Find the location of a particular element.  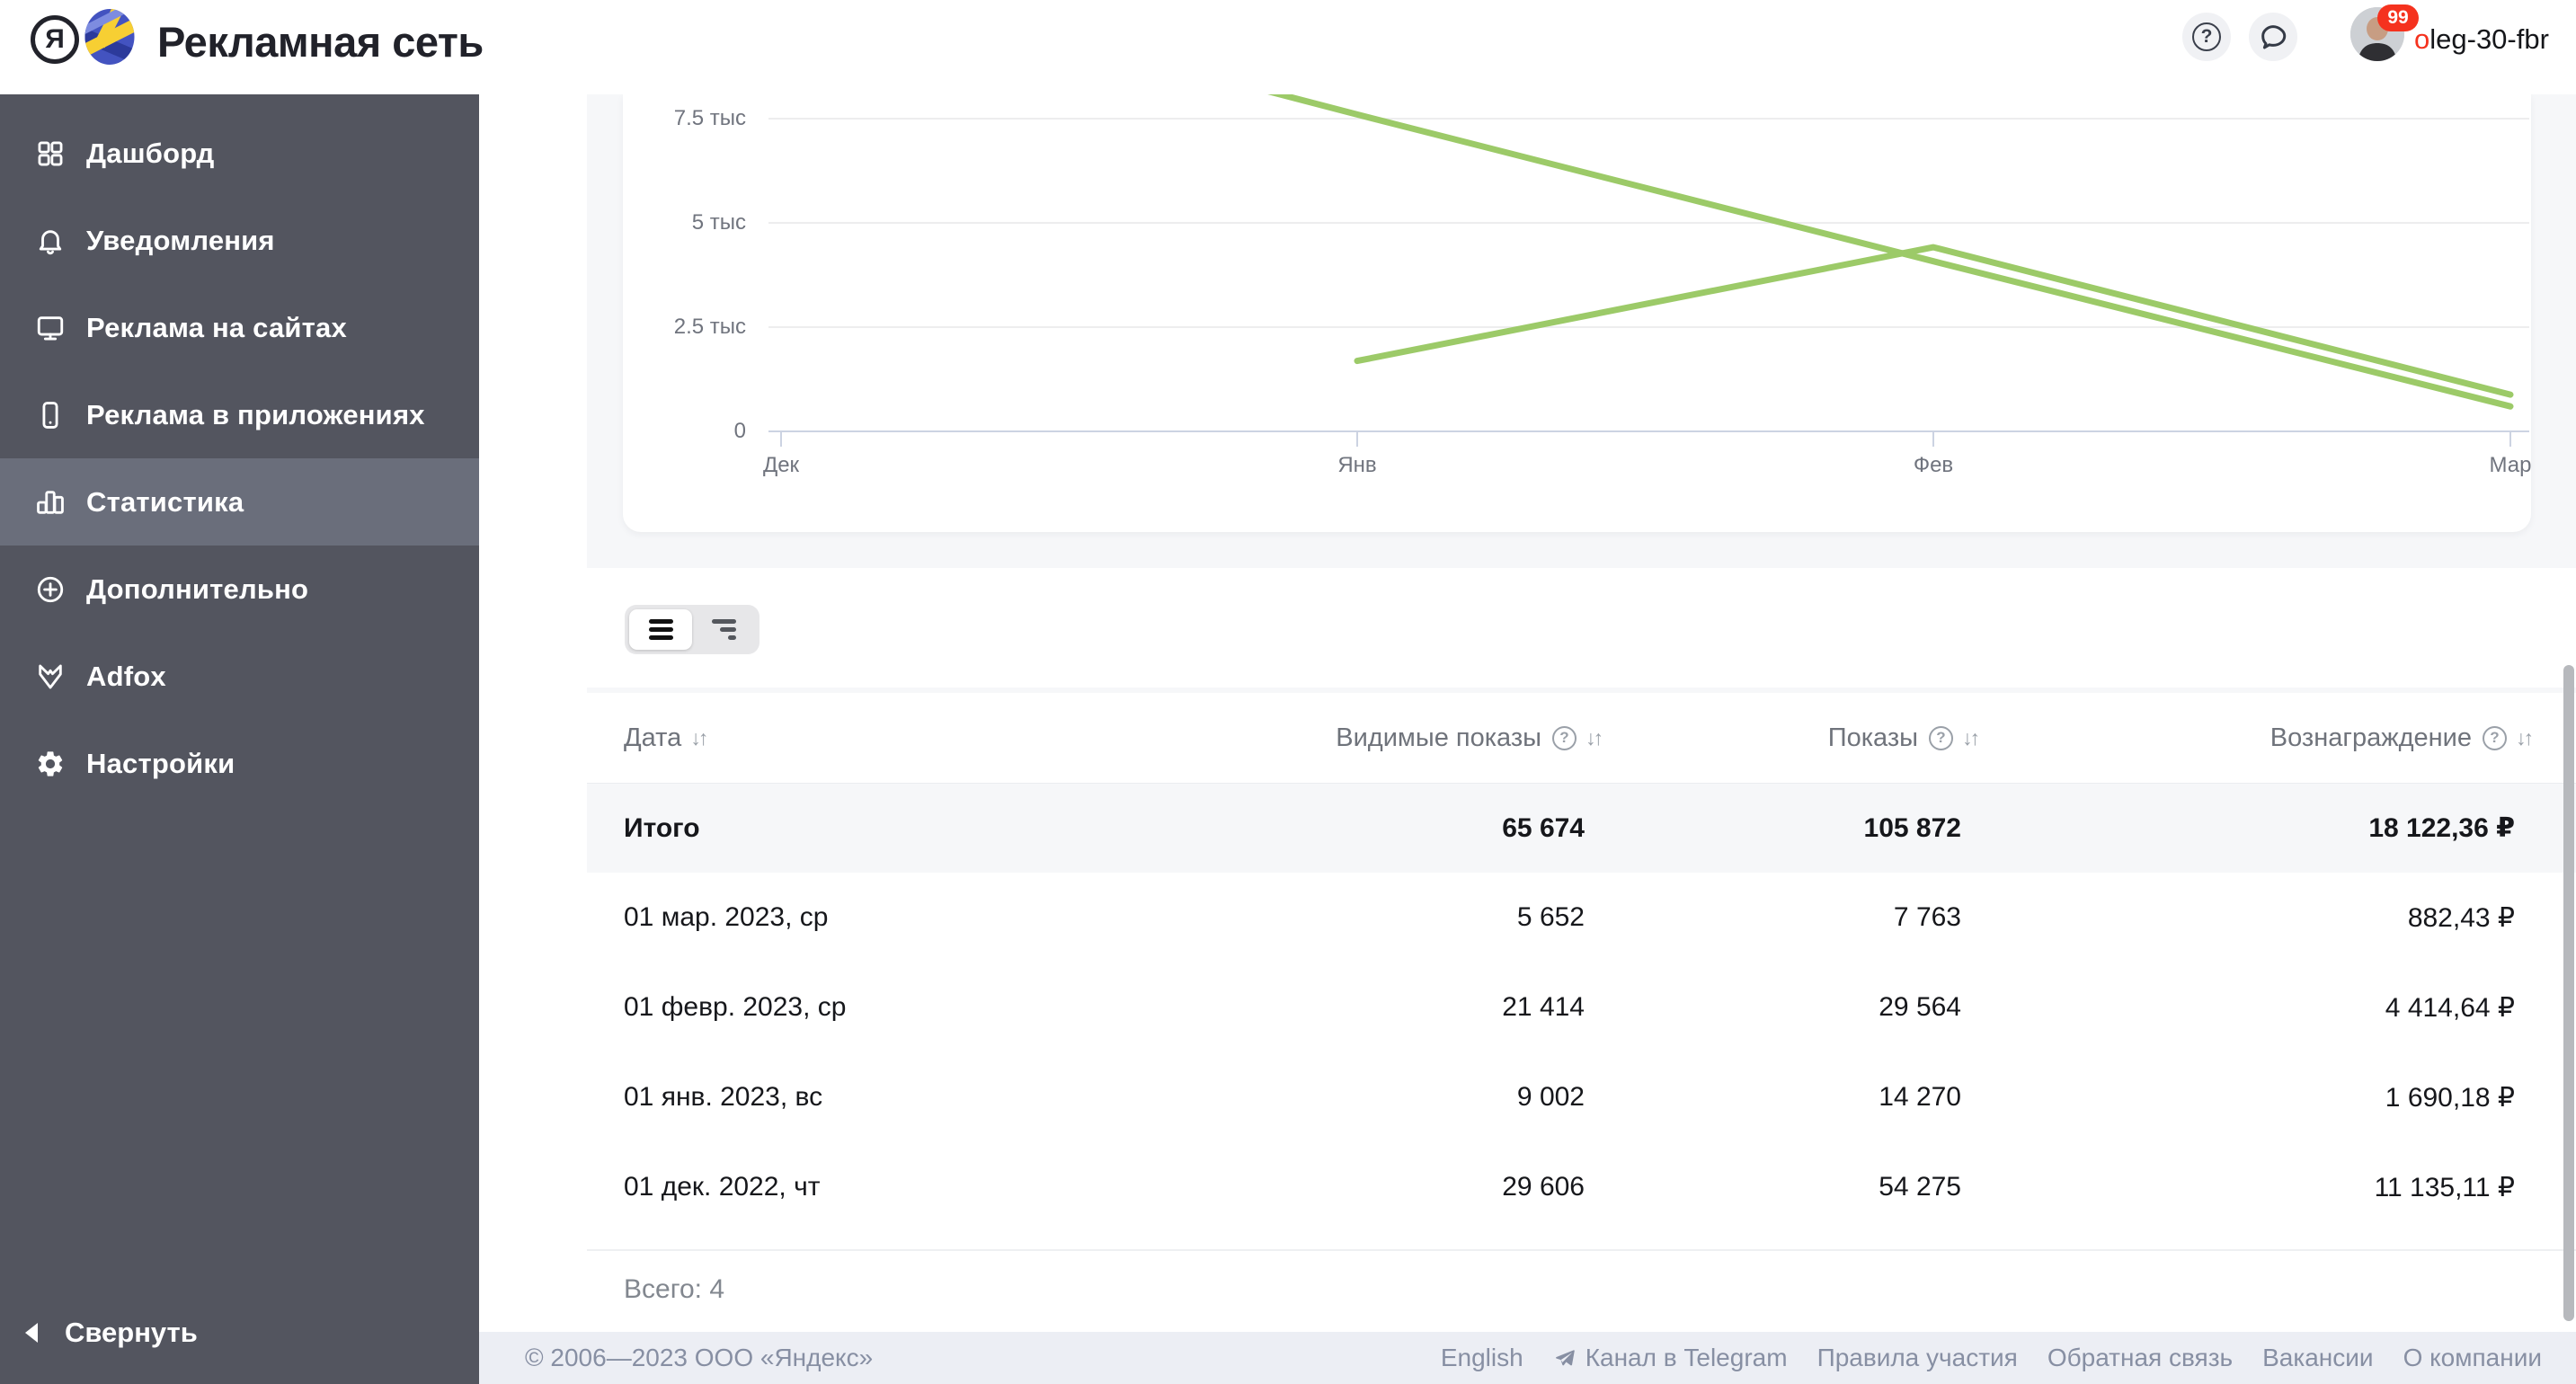

chevron-left-icon is located at coordinates (31, 1333).